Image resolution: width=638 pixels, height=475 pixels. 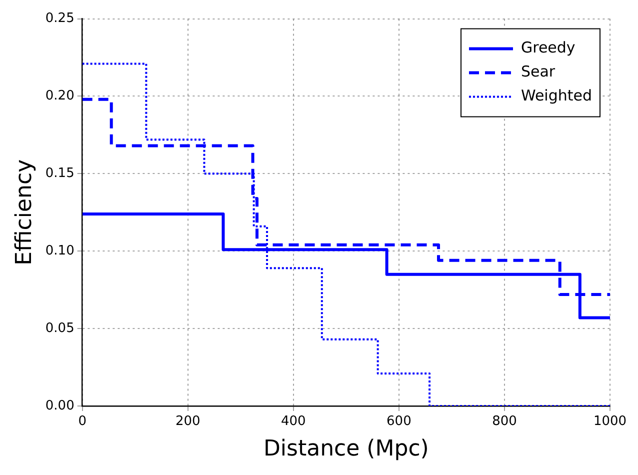 I want to click on y-tick-label: 0.05, so click(x=59, y=328).